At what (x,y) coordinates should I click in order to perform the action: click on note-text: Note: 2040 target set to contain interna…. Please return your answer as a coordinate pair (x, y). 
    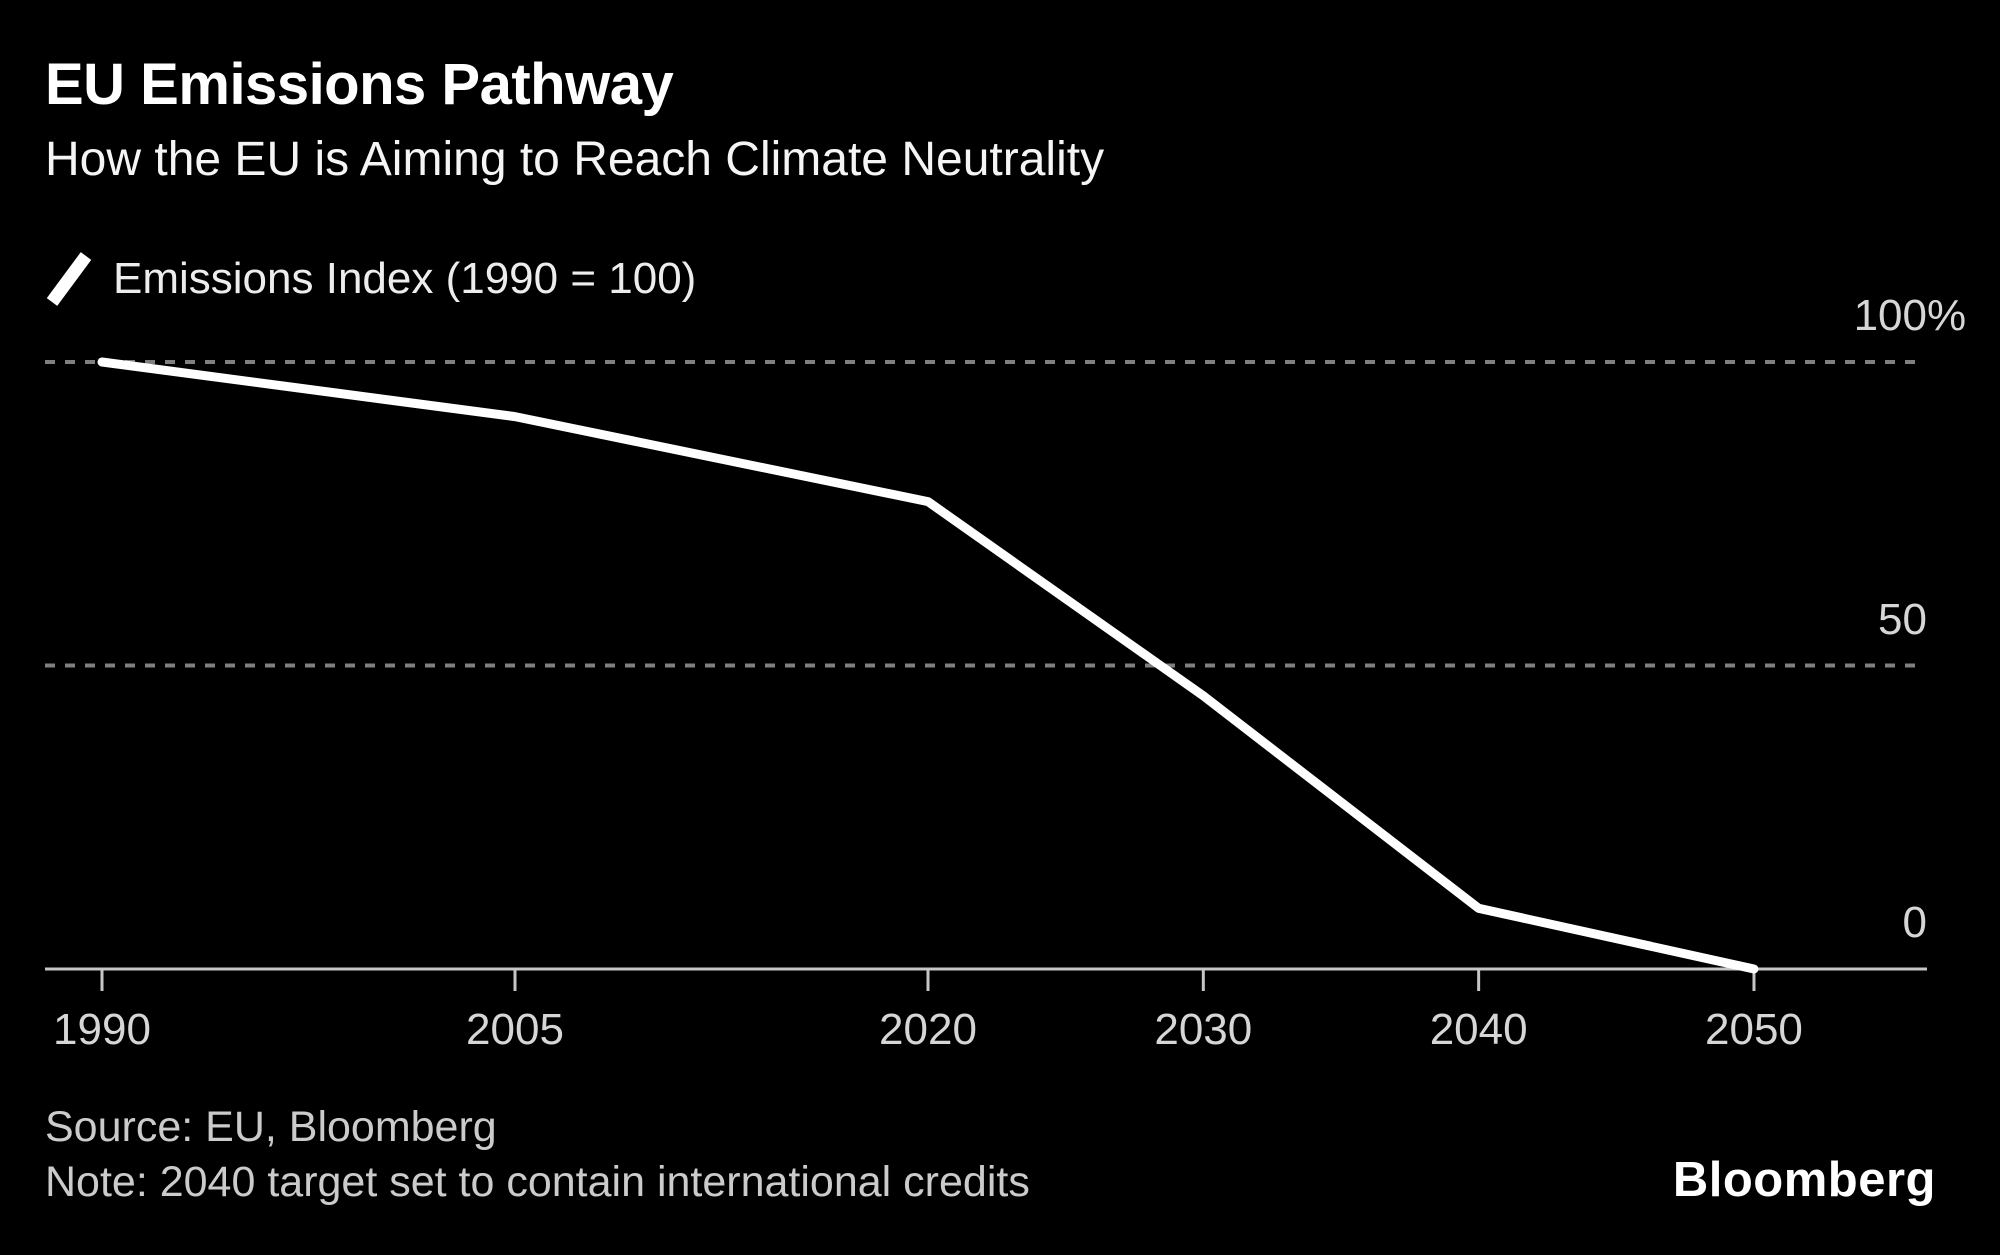
    Looking at the image, I should click on (537, 1182).